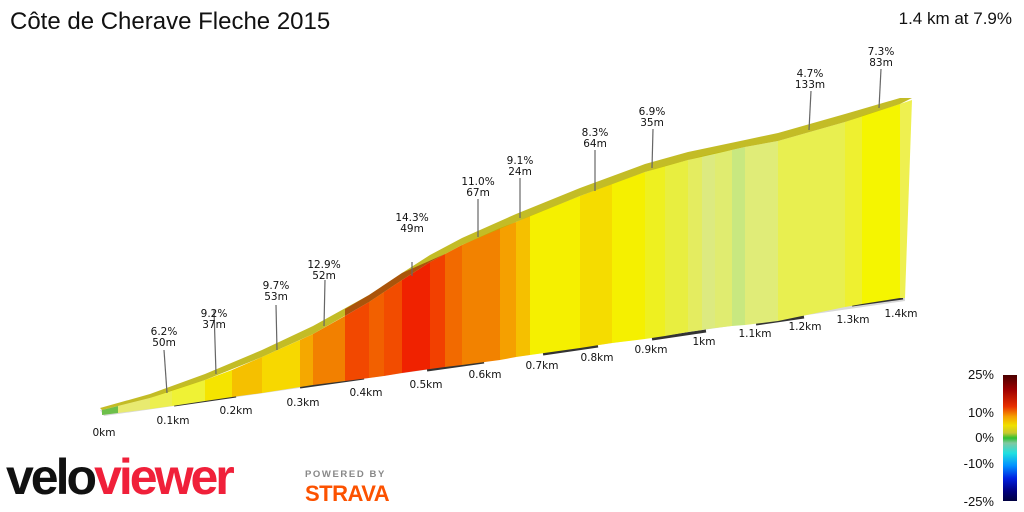  I want to click on svg-text: 0.4km, so click(365, 393).